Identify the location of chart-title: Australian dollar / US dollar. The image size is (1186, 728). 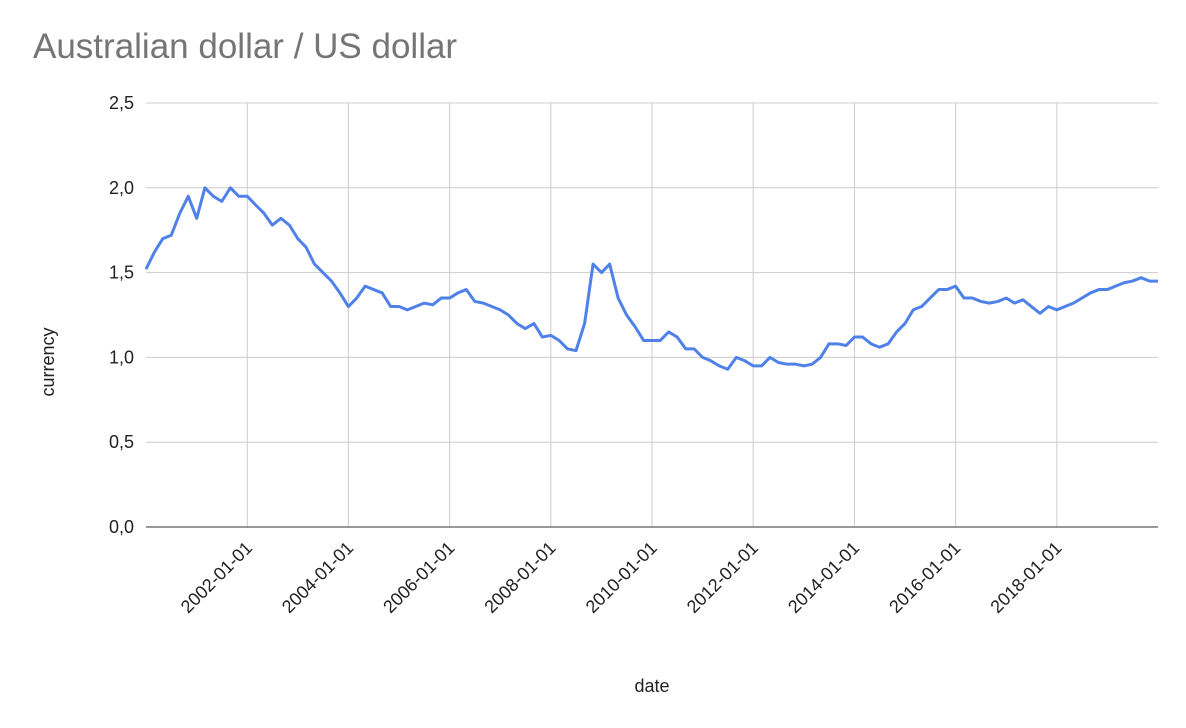
(245, 46).